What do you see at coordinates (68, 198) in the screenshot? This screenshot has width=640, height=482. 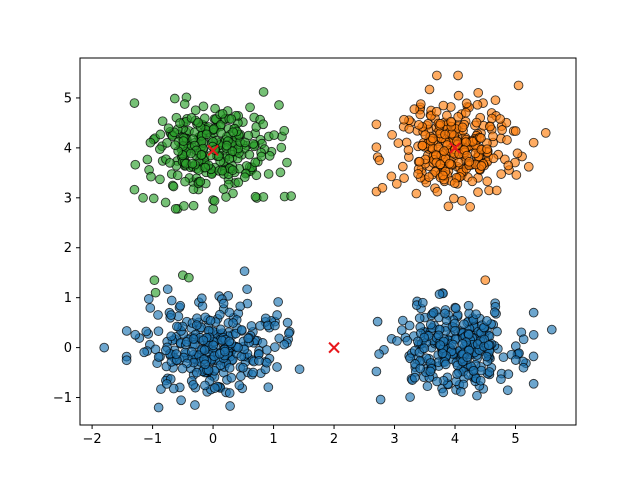 I see `y-tick-label: 3` at bounding box center [68, 198].